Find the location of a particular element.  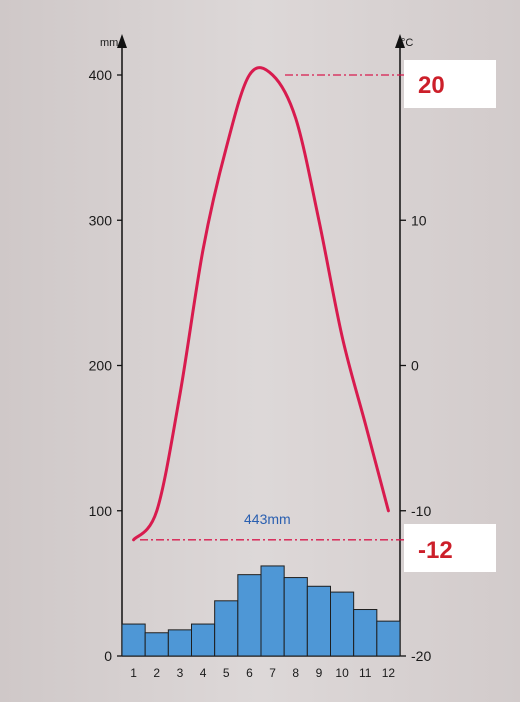

right-tick-label: -10 is located at coordinates (421, 511).